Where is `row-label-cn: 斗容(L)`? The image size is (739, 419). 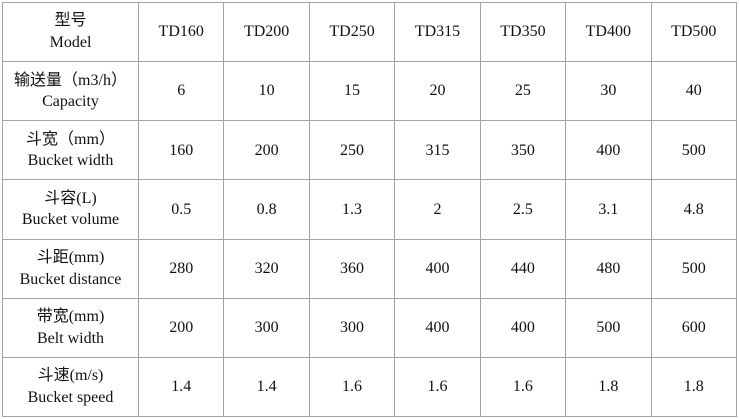 row-label-cn: 斗容(L) is located at coordinates (70, 198).